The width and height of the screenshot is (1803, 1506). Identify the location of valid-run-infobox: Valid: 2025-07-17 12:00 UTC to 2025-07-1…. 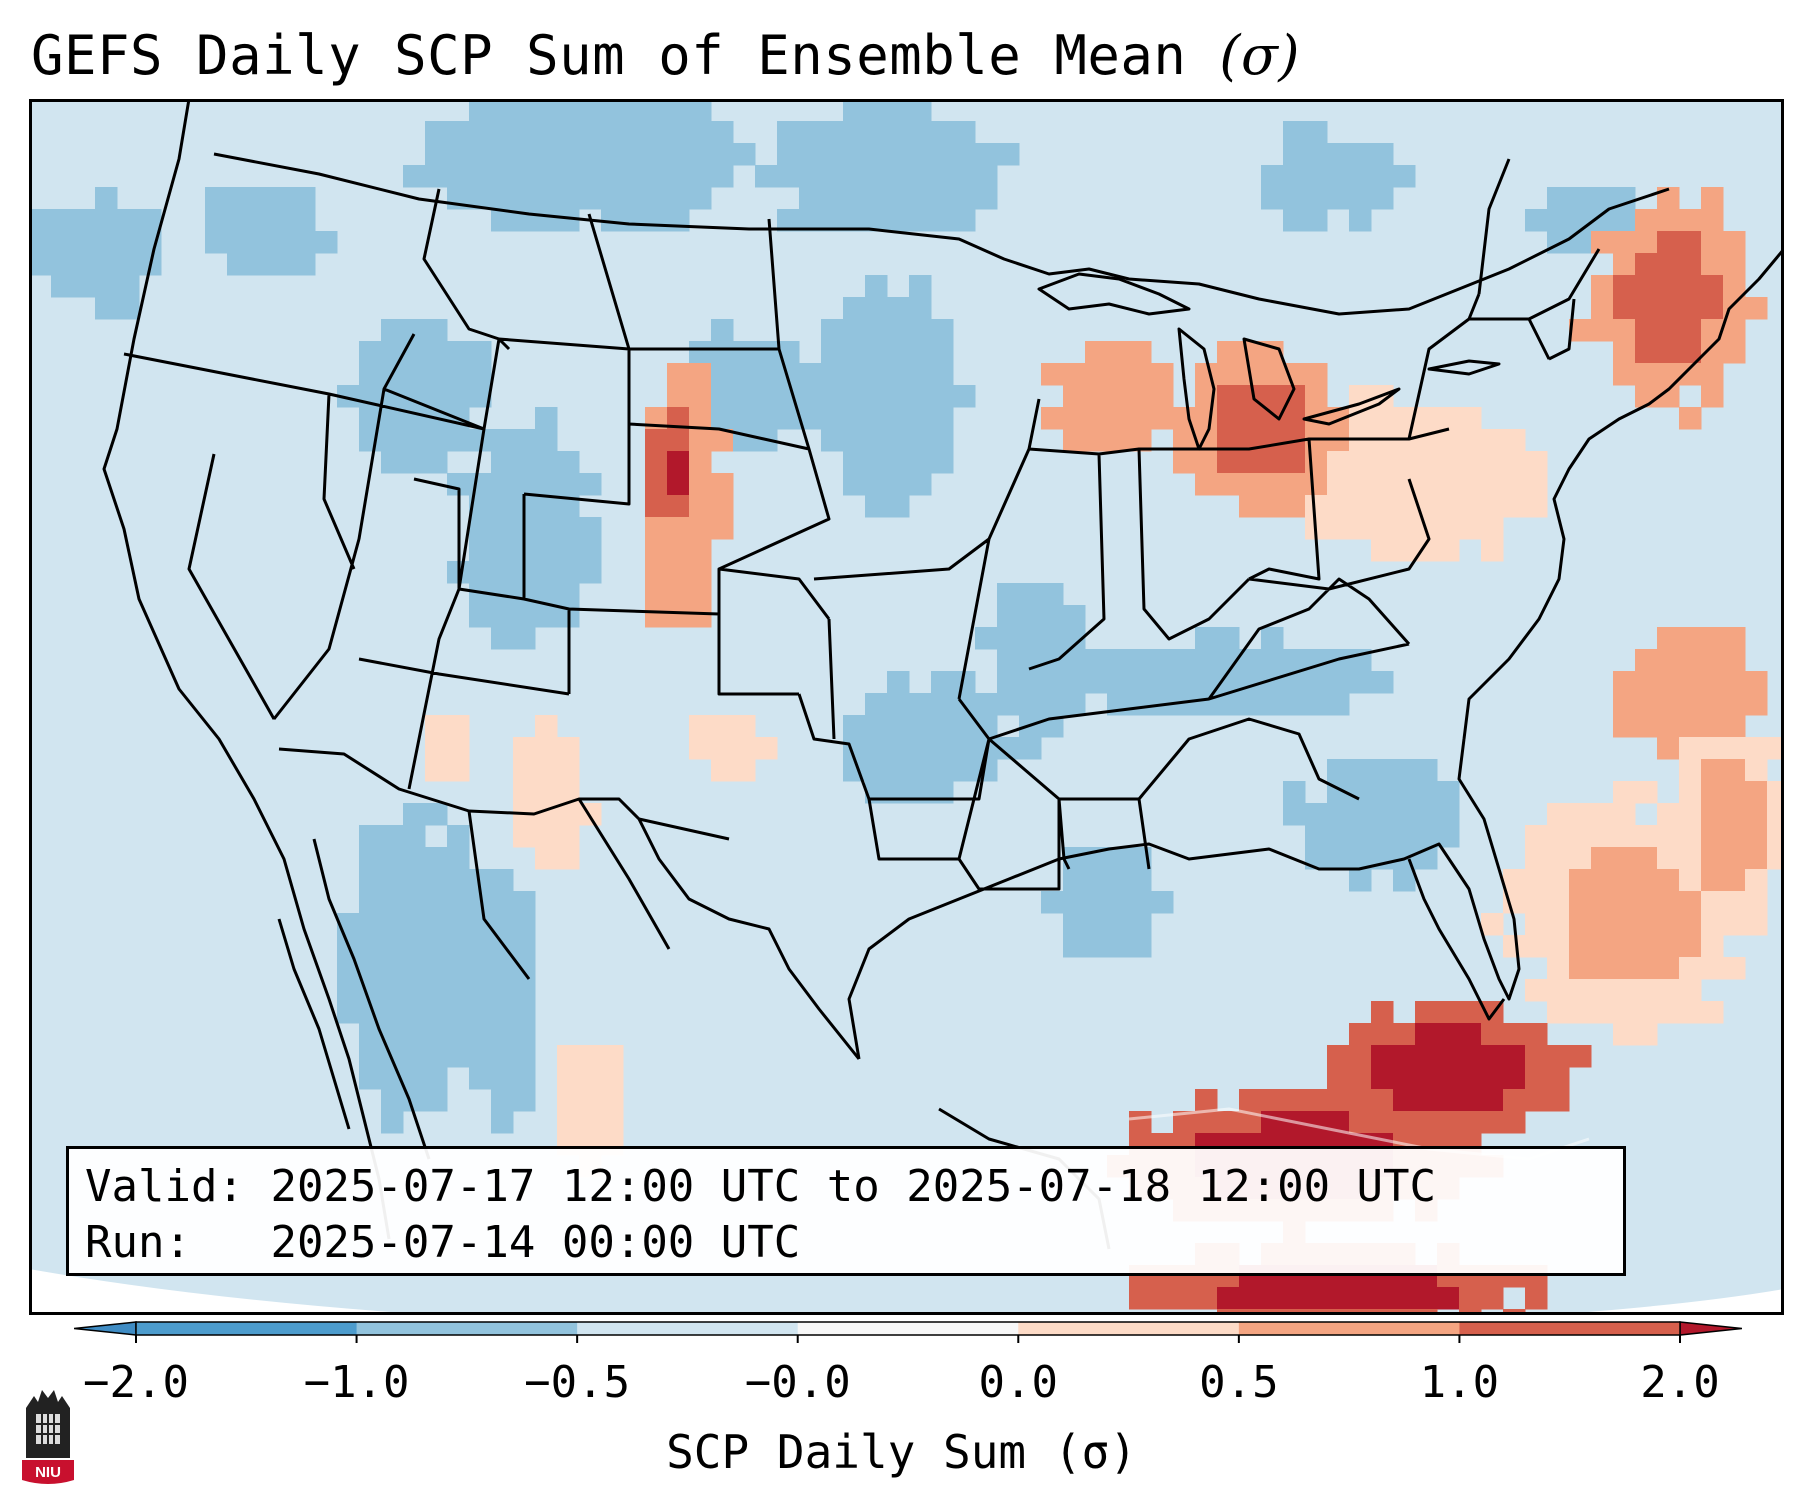
(846, 1211).